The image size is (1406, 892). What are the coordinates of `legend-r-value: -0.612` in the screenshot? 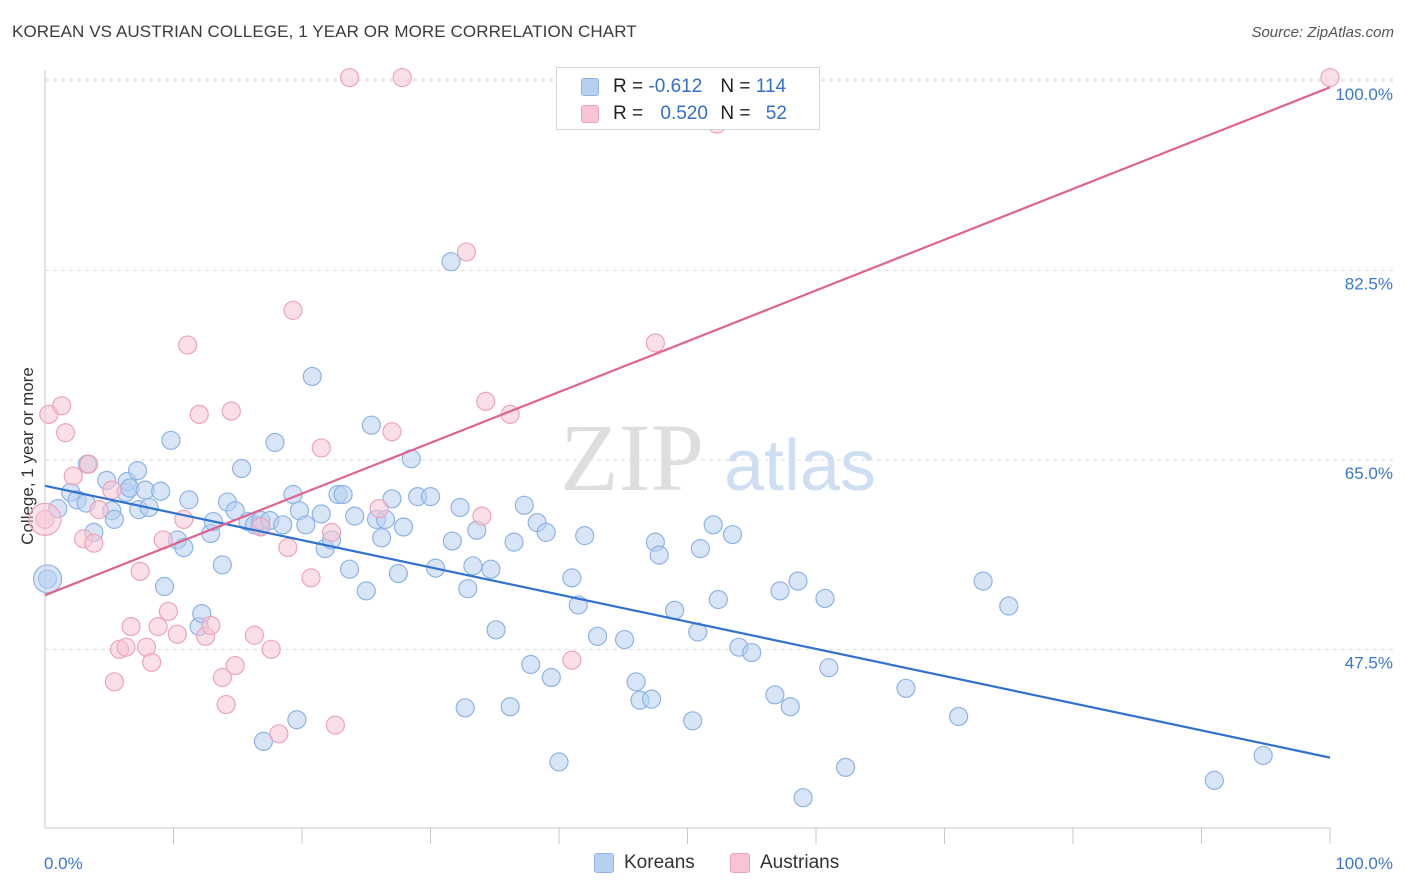 It's located at (675, 86).